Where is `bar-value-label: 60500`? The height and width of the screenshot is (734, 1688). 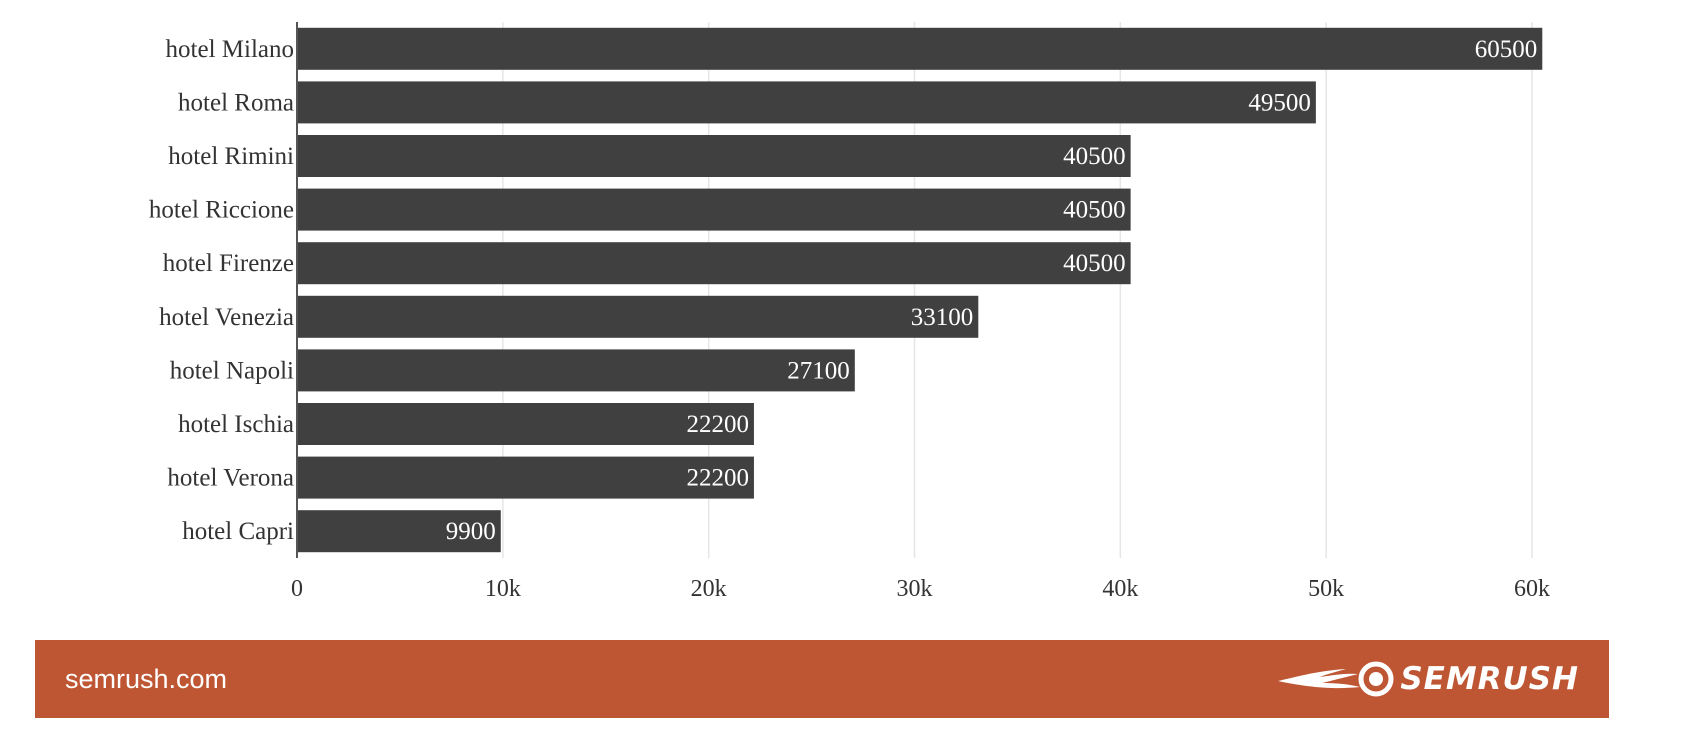 bar-value-label: 60500 is located at coordinates (1506, 49).